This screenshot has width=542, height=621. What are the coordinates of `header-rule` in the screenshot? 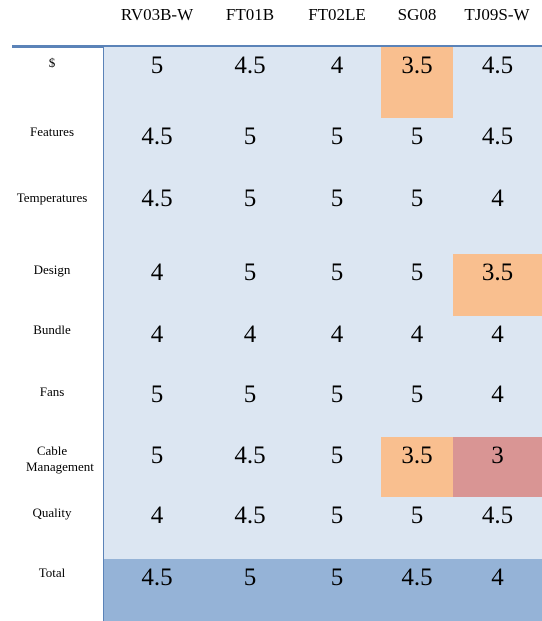 It's located at (277, 46).